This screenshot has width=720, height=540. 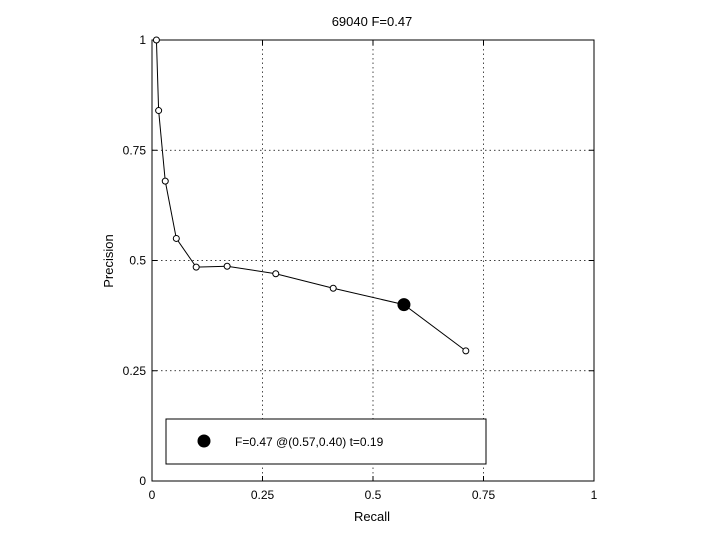 I want to click on x-tick-label: 0.75, so click(x=484, y=495).